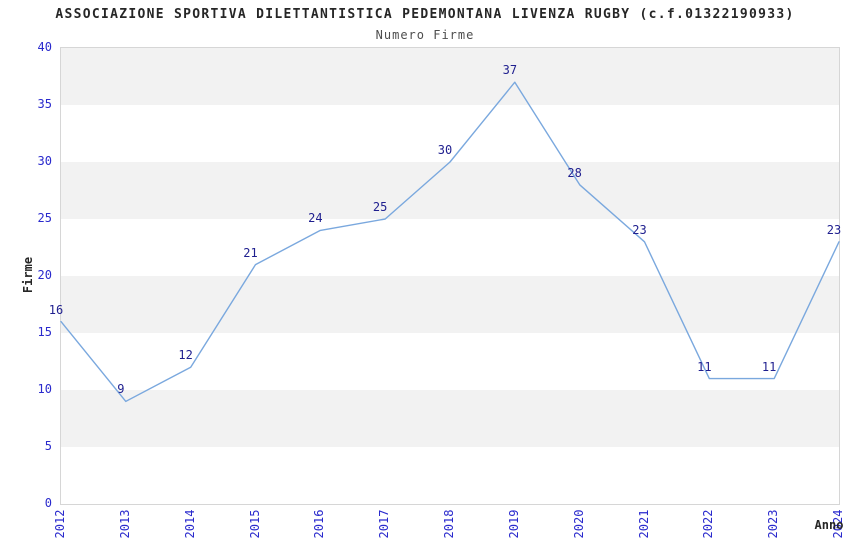 The width and height of the screenshot is (850, 550). I want to click on x-tick-label: 2023, so click(773, 524).